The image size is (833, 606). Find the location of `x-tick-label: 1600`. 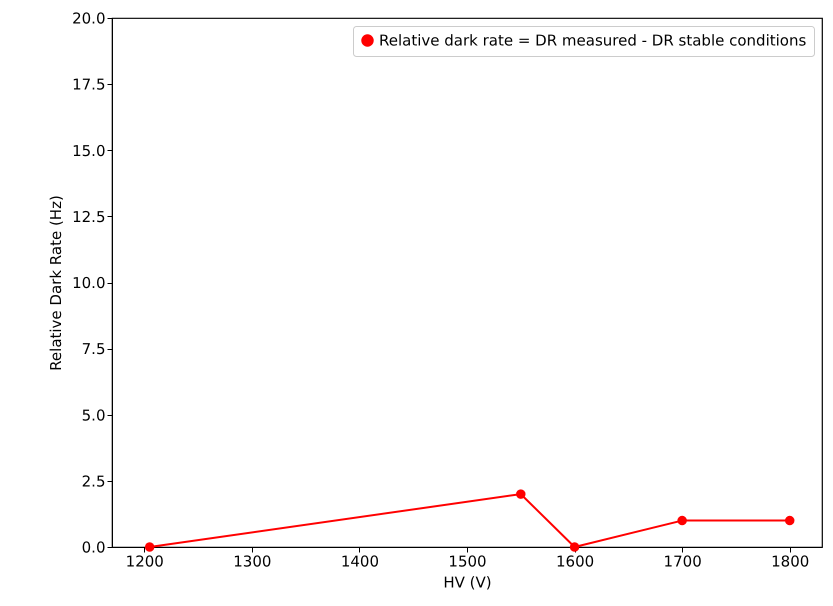

x-tick-label: 1600 is located at coordinates (575, 561).